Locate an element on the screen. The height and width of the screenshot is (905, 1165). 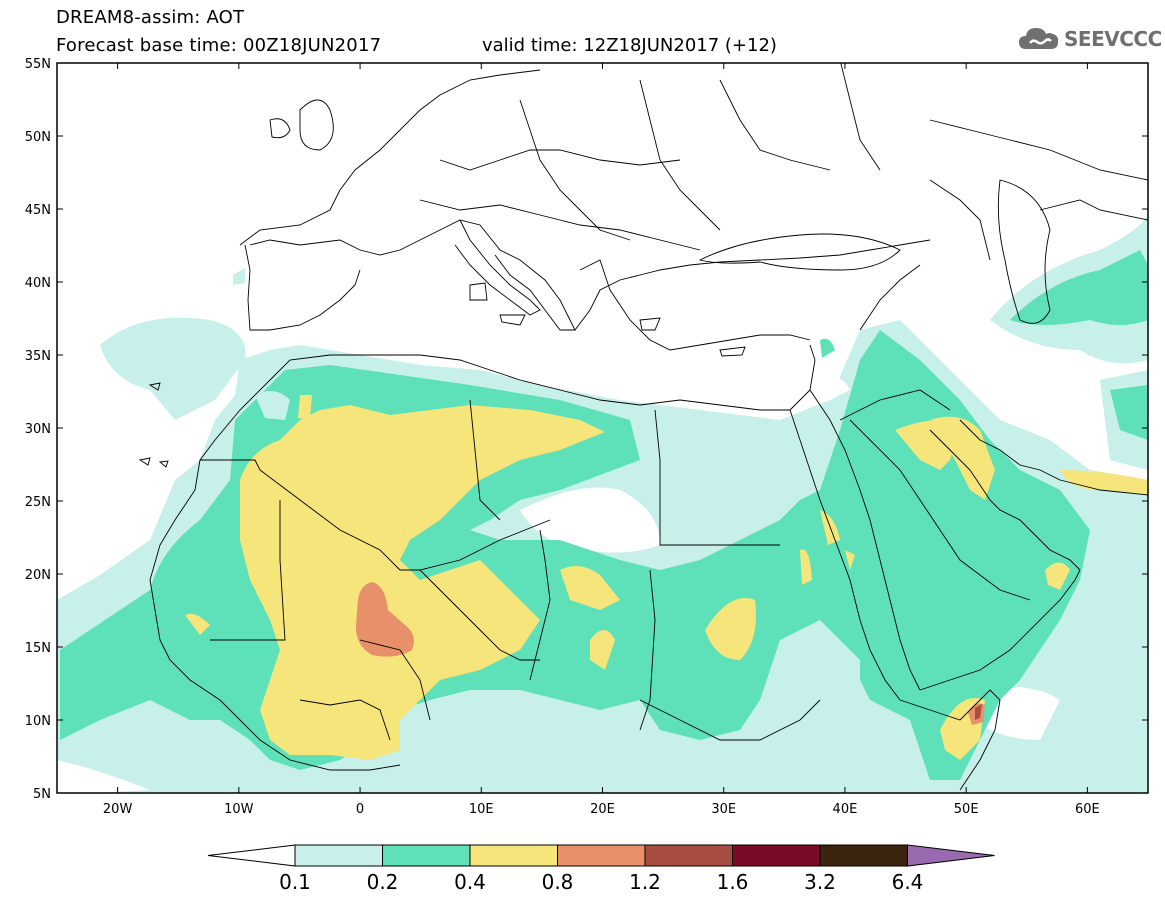
colorbar-label: 1.6 is located at coordinates (732, 882).